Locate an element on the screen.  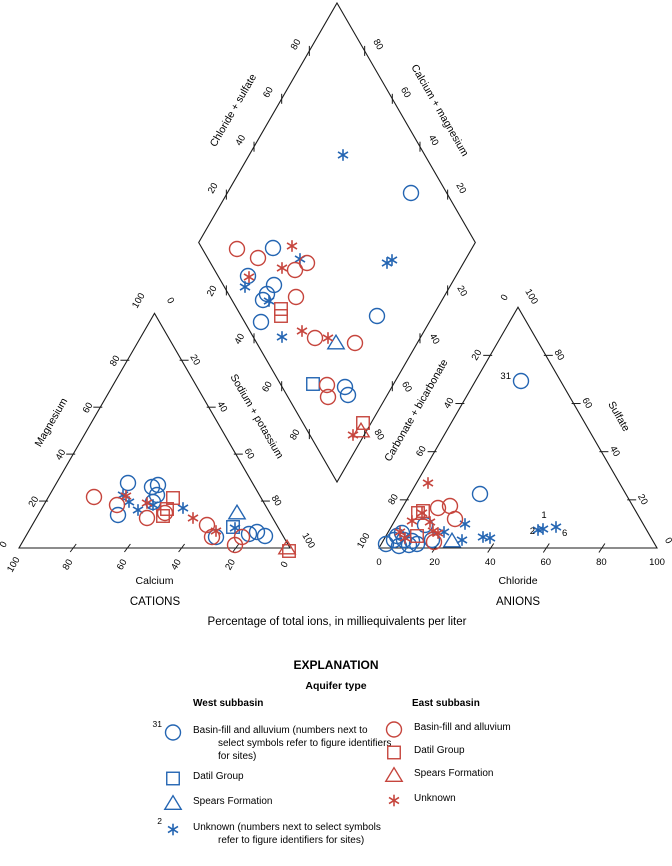
legend-item-west-triangle: Spears Formation is located at coordinates (269, 803).